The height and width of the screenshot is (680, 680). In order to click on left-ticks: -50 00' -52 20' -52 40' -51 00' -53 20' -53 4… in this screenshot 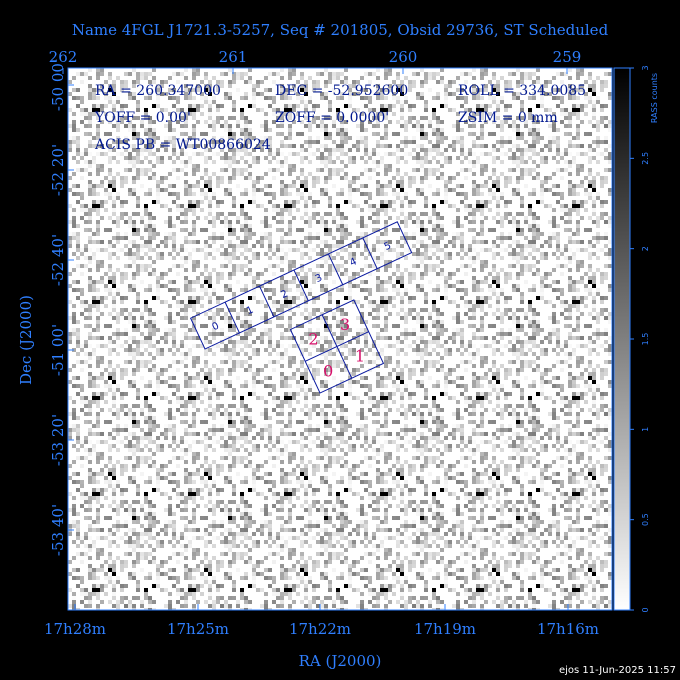, I will do `click(61, 307)`.